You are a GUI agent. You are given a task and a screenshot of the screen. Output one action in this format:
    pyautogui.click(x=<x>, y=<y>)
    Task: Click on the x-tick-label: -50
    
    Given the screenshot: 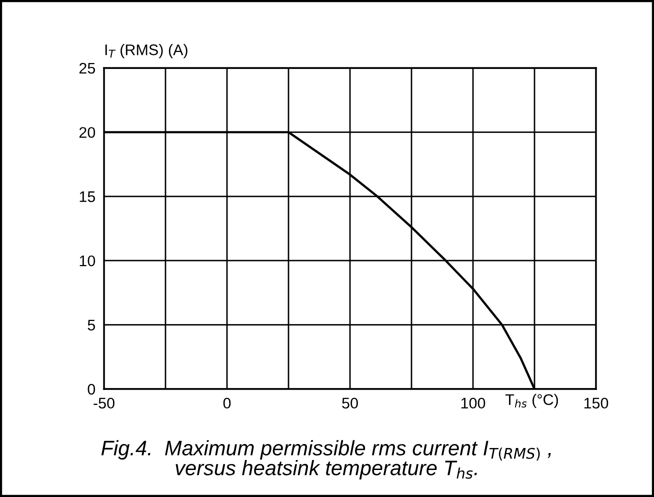 What is the action you would take?
    pyautogui.click(x=104, y=403)
    